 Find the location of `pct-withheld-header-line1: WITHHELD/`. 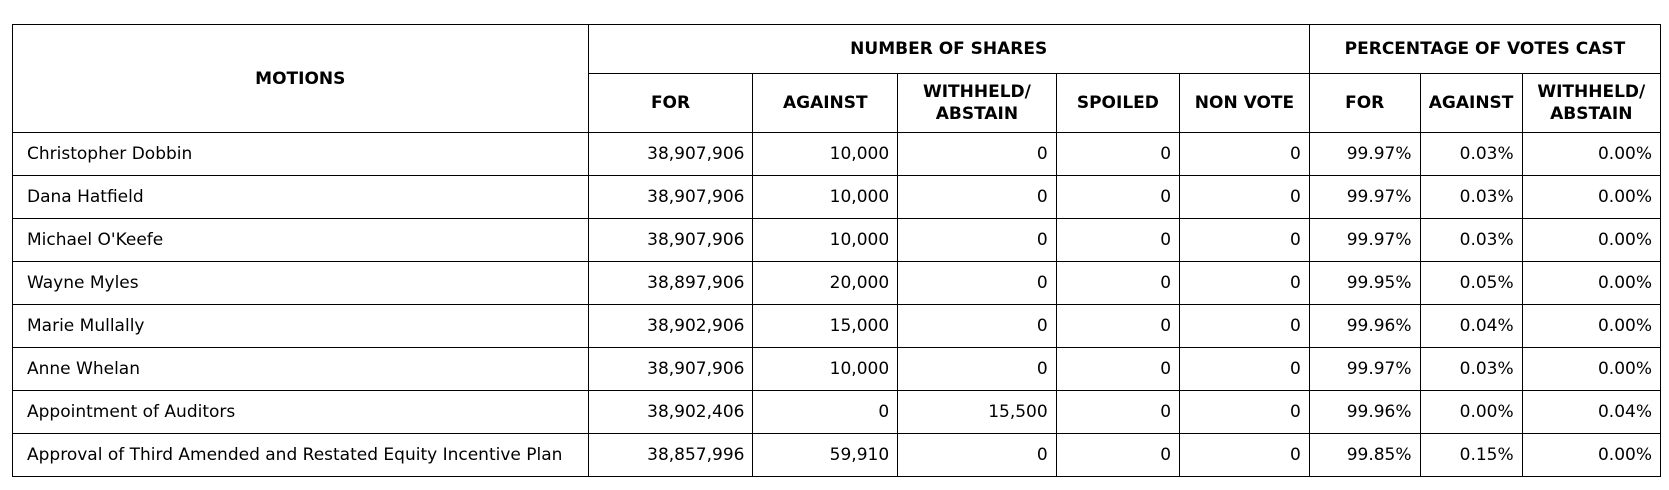

pct-withheld-header-line1: WITHHELD/ is located at coordinates (1591, 92).